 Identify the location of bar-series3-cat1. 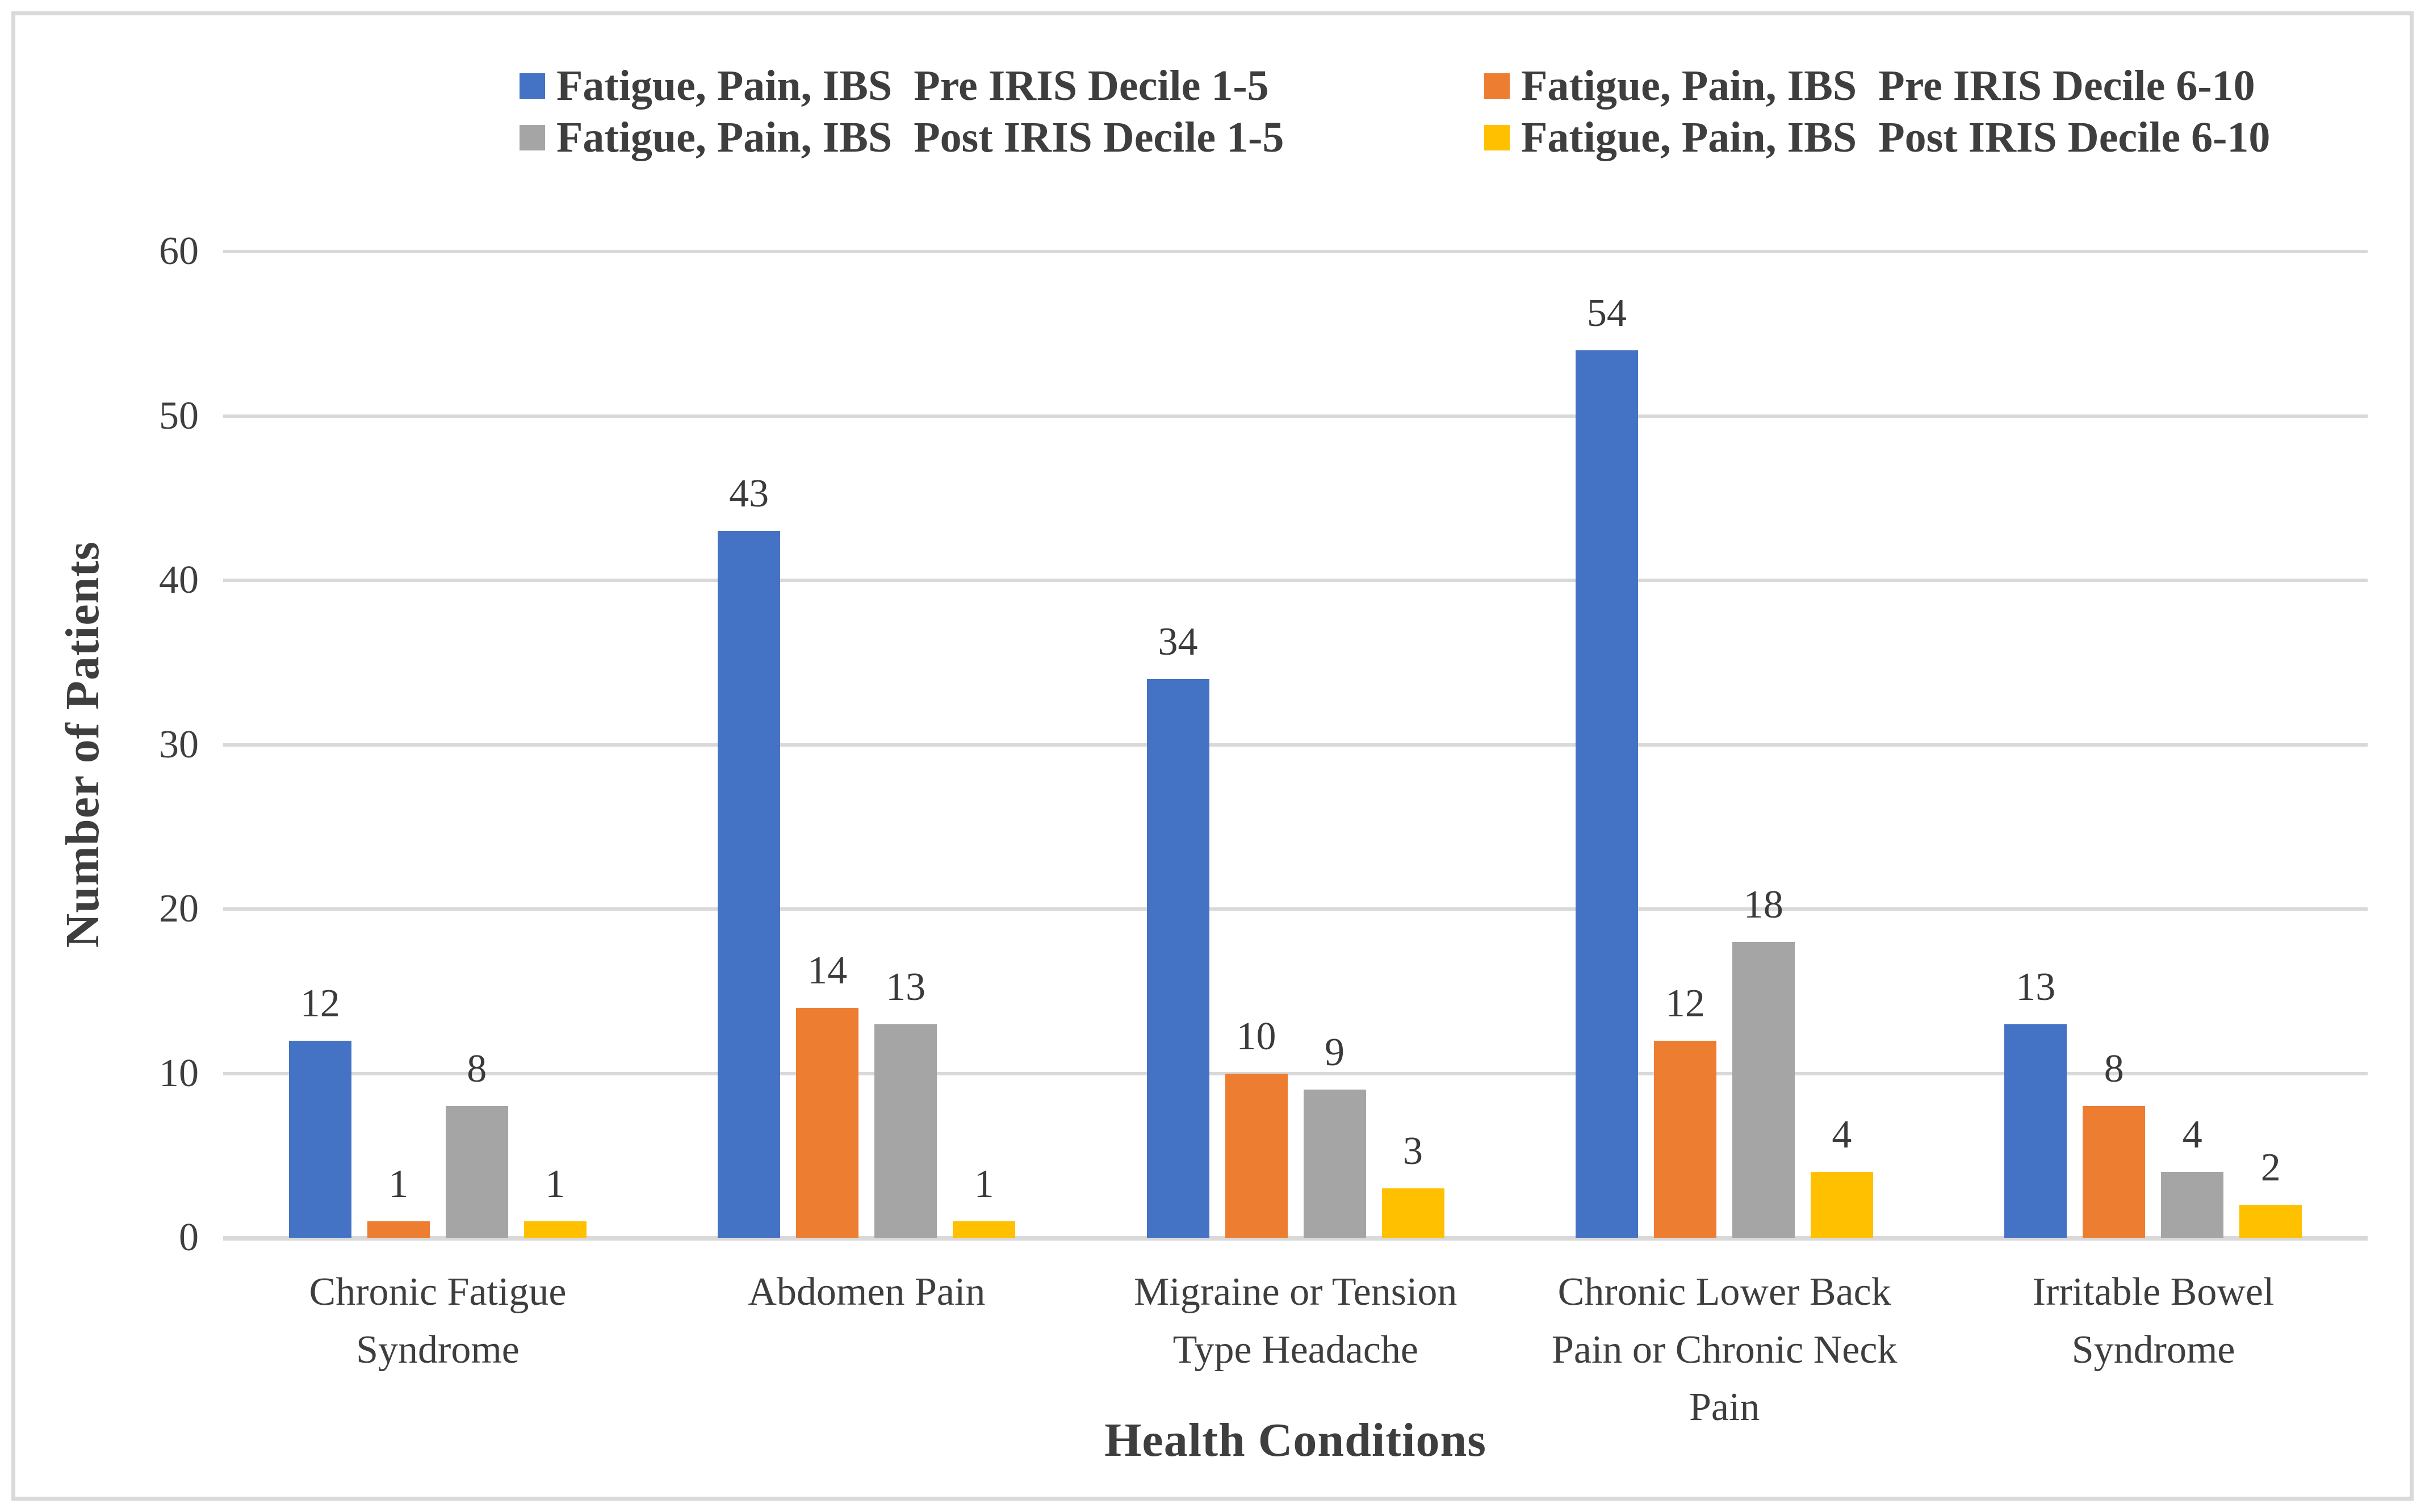
(476, 1172).